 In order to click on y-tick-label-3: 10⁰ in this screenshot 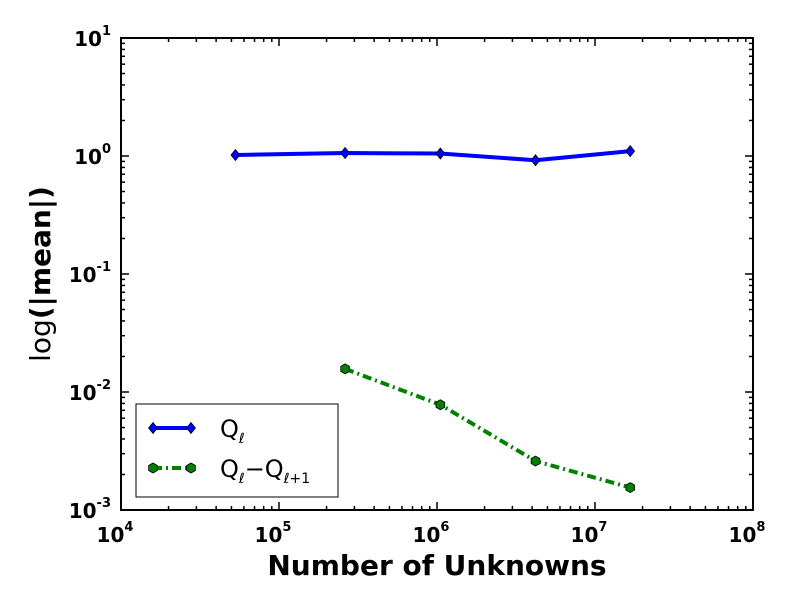, I will do `click(92, 155)`.